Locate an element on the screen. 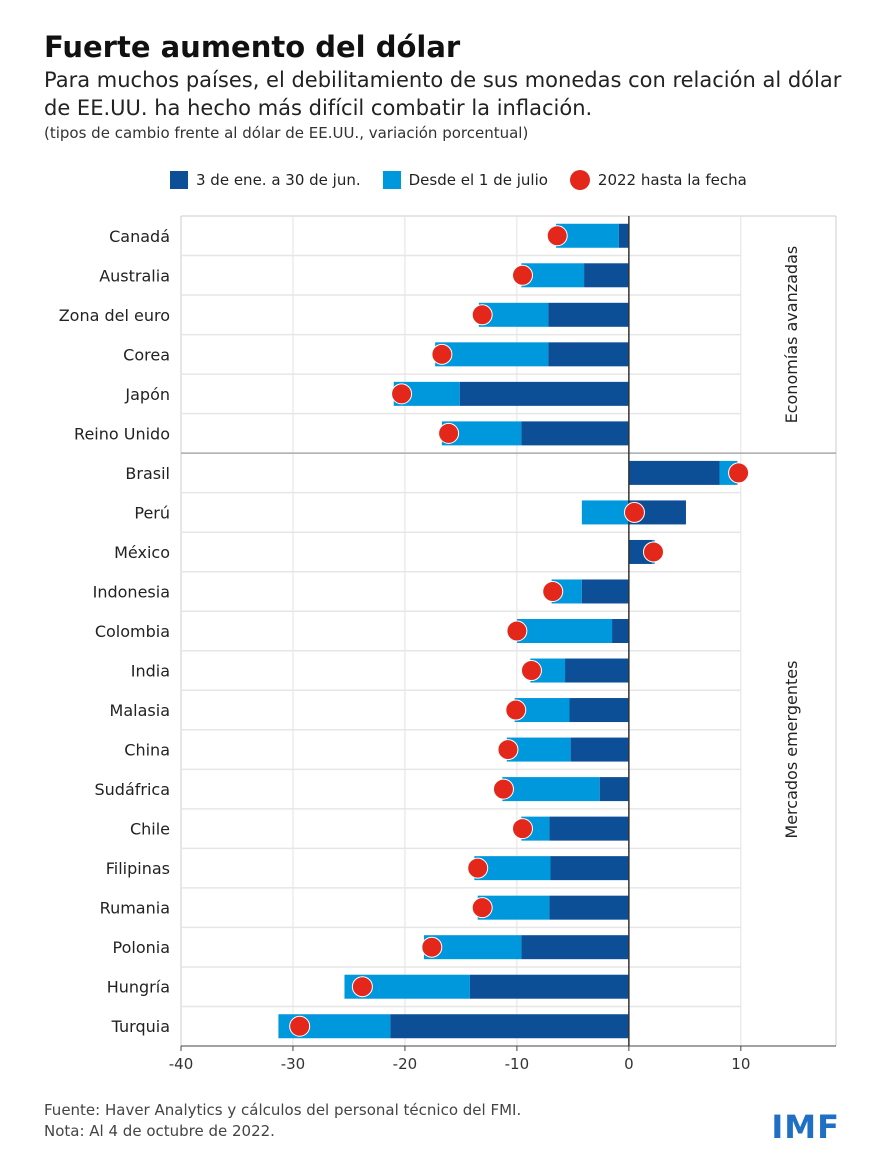 The width and height of the screenshot is (880, 1173). legend-dot is located at coordinates (579, 180).